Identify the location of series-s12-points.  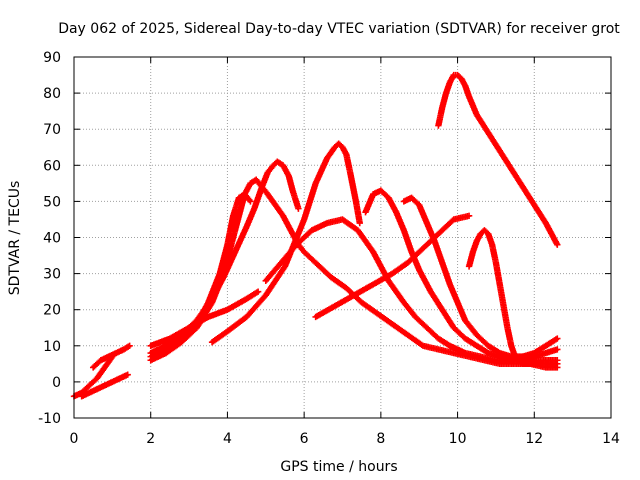
(480, 277).